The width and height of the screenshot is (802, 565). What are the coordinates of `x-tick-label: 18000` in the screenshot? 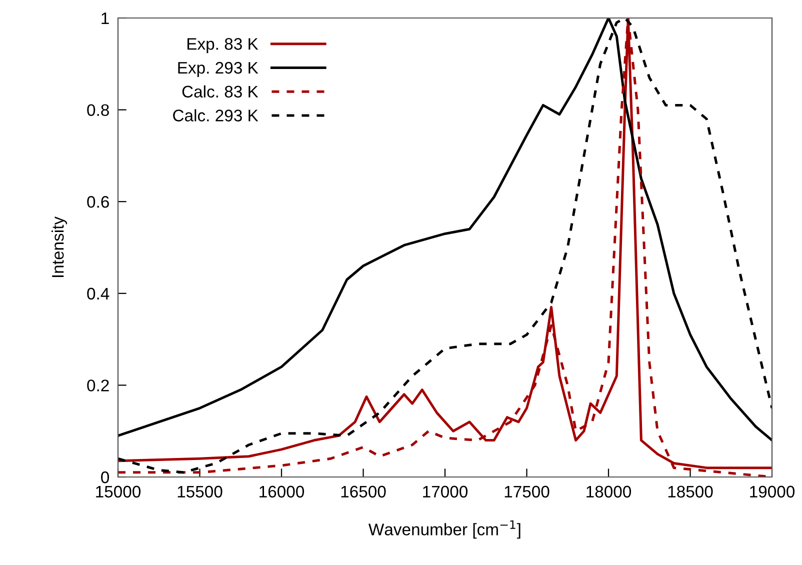 It's located at (609, 492).